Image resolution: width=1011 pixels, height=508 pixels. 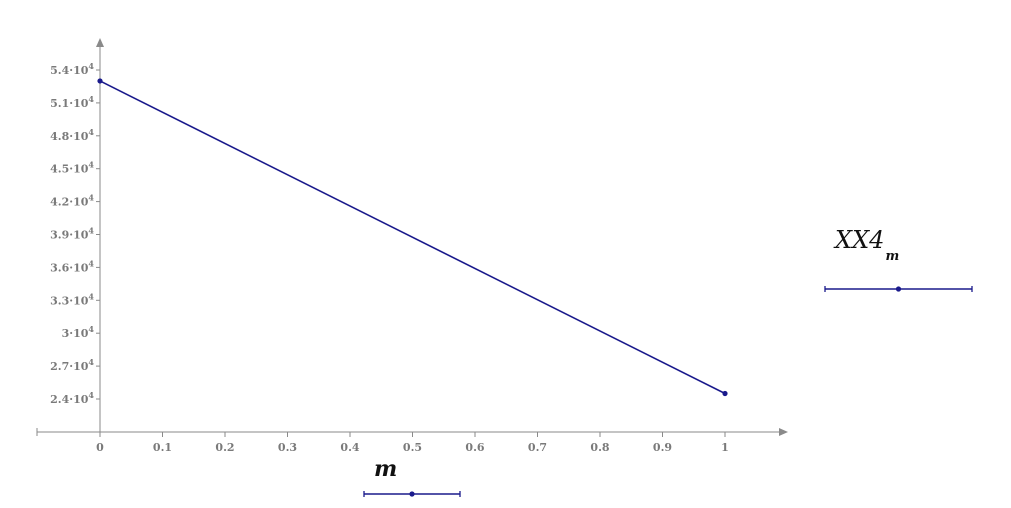 What do you see at coordinates (412, 494) in the screenshot?
I see `x-axis-trace-sample-marker` at bounding box center [412, 494].